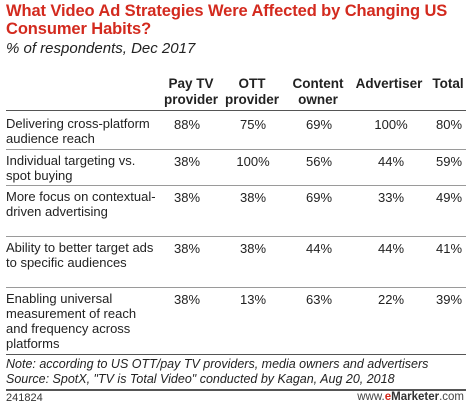 The height and width of the screenshot is (410, 470). I want to click on table-bottom-divider, so click(236, 354).